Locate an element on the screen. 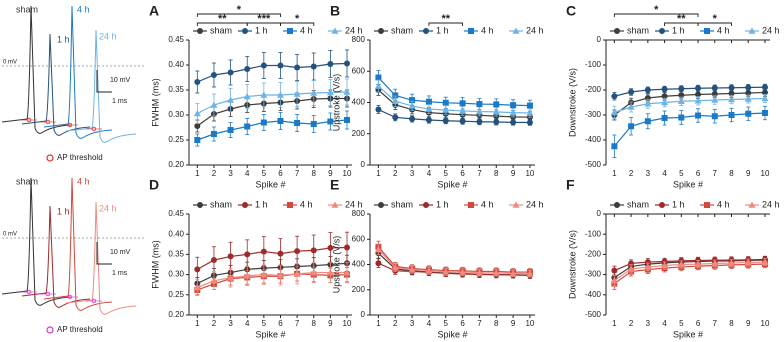 The height and width of the screenshot is (342, 784). y-tick-label: 0.40 is located at coordinates (176, 233).